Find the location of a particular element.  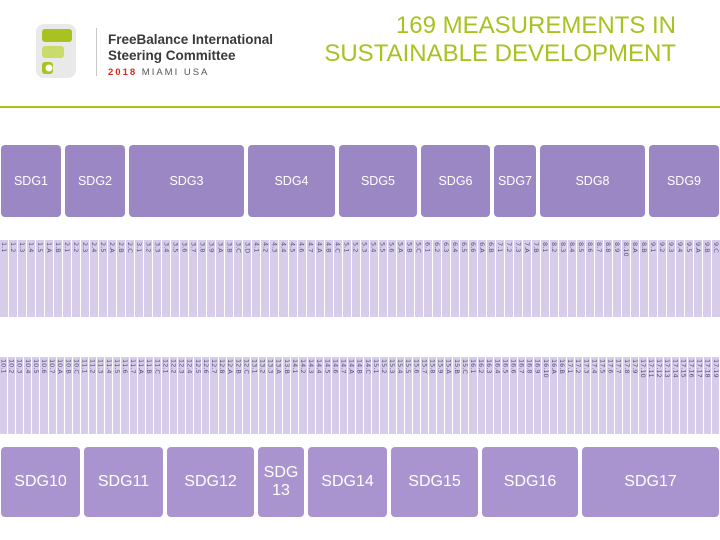

target-cell: 1.1 is located at coordinates (4, 278).